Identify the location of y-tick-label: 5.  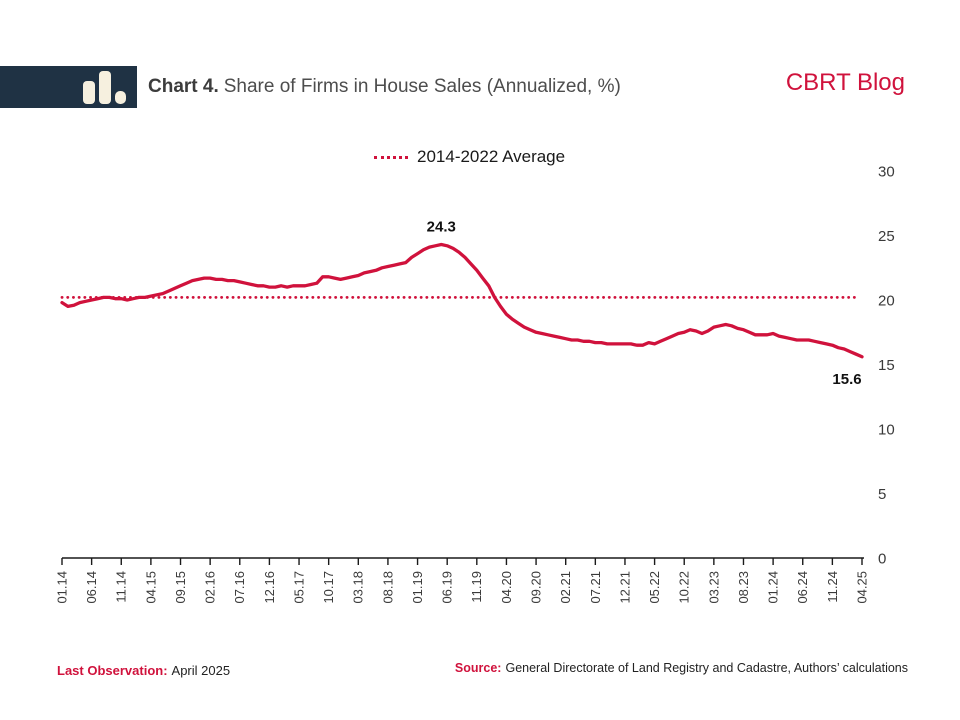
(882, 494).